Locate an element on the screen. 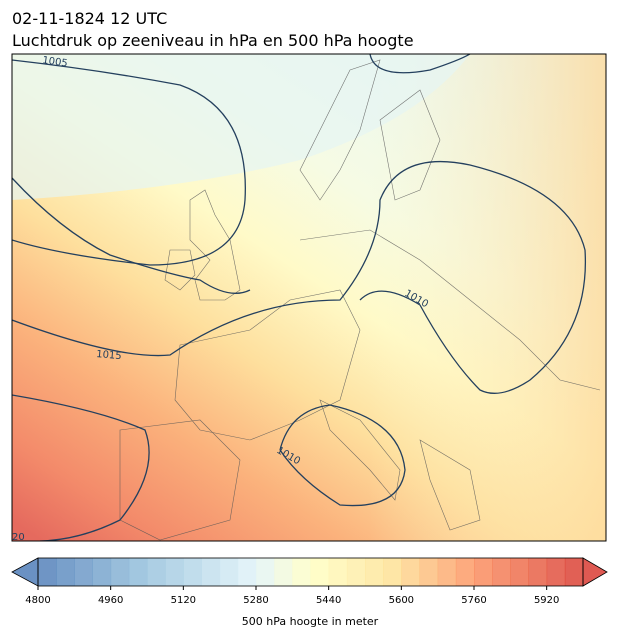 The width and height of the screenshot is (618, 639). date: 02-11-1824 12 UTC is located at coordinates (90, 18).